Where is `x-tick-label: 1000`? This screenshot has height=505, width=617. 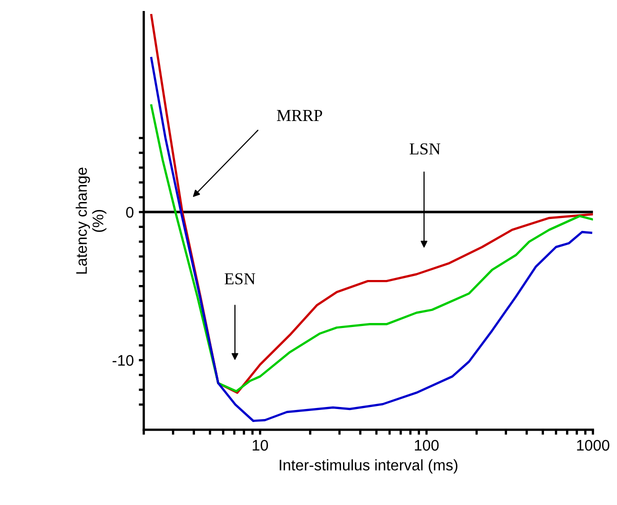
x-tick-label: 1000 is located at coordinates (593, 445).